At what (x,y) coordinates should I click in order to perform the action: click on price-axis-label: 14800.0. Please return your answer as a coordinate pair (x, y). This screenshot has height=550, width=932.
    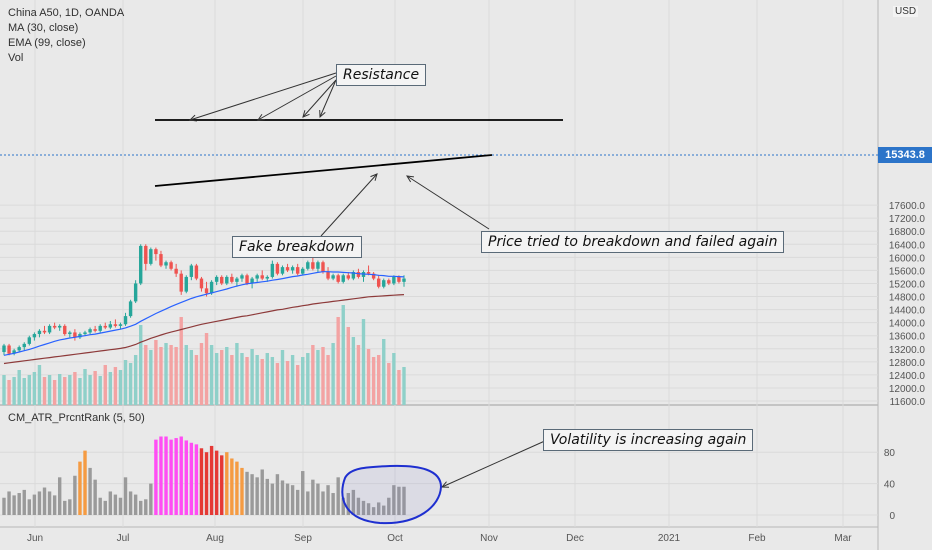
    Looking at the image, I should click on (907, 298).